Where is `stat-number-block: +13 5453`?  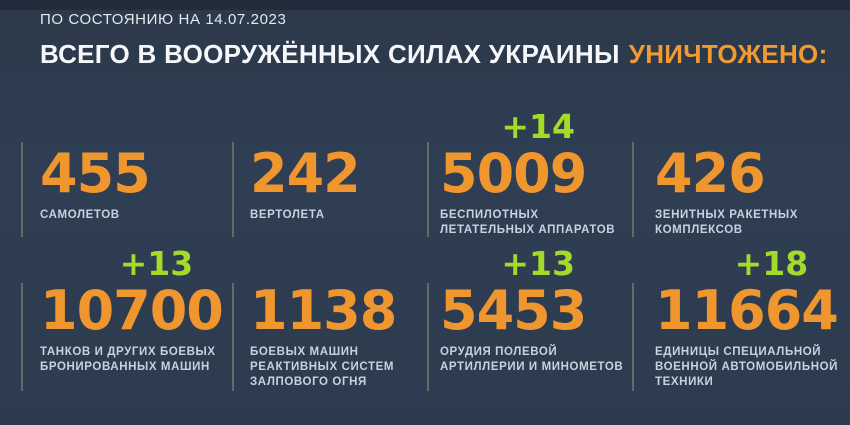
stat-number-block: +13 5453 is located at coordinates (513, 292).